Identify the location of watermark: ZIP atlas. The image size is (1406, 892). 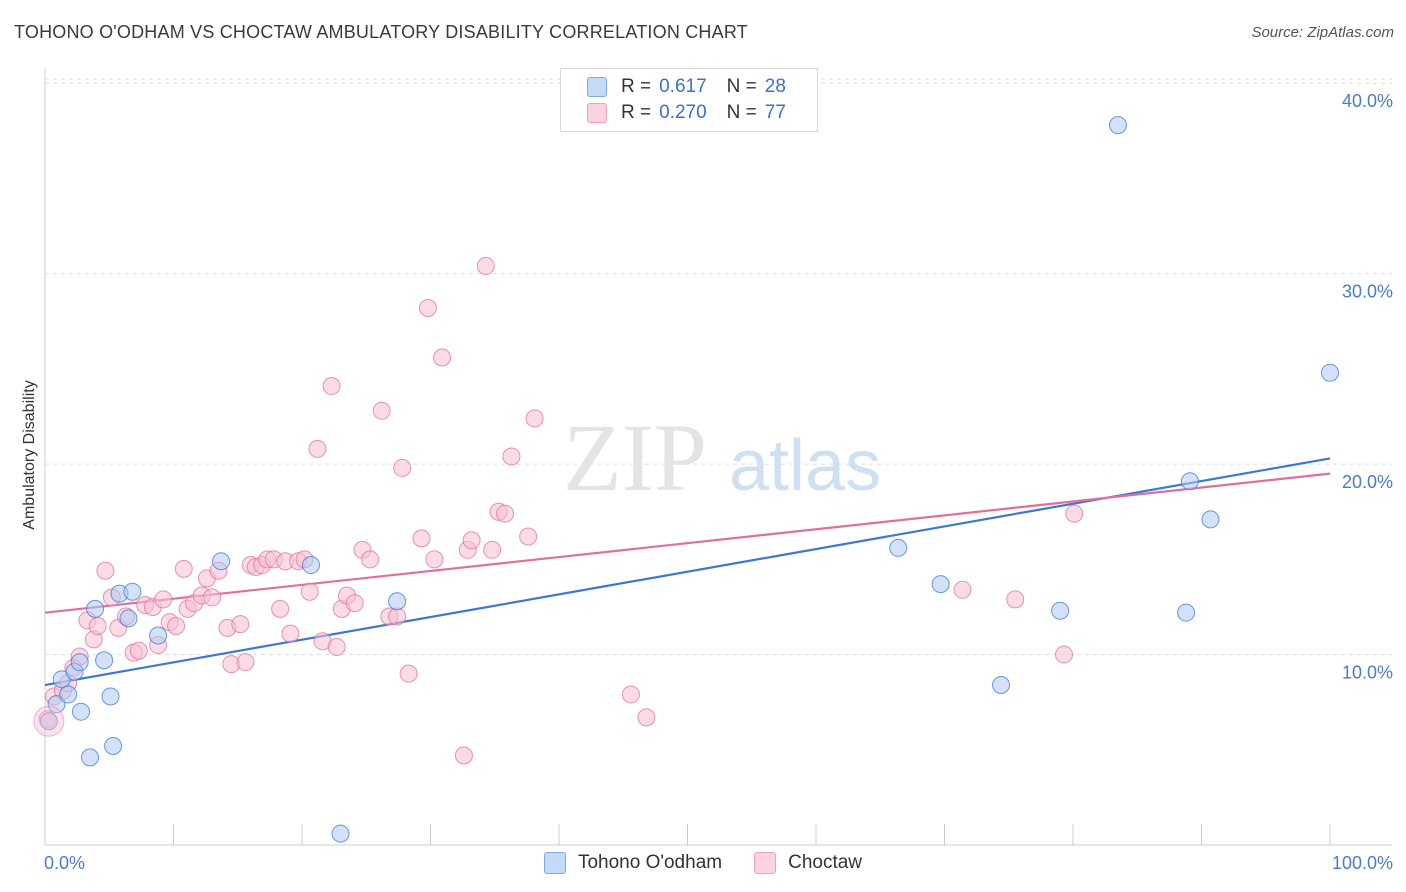
(722, 457).